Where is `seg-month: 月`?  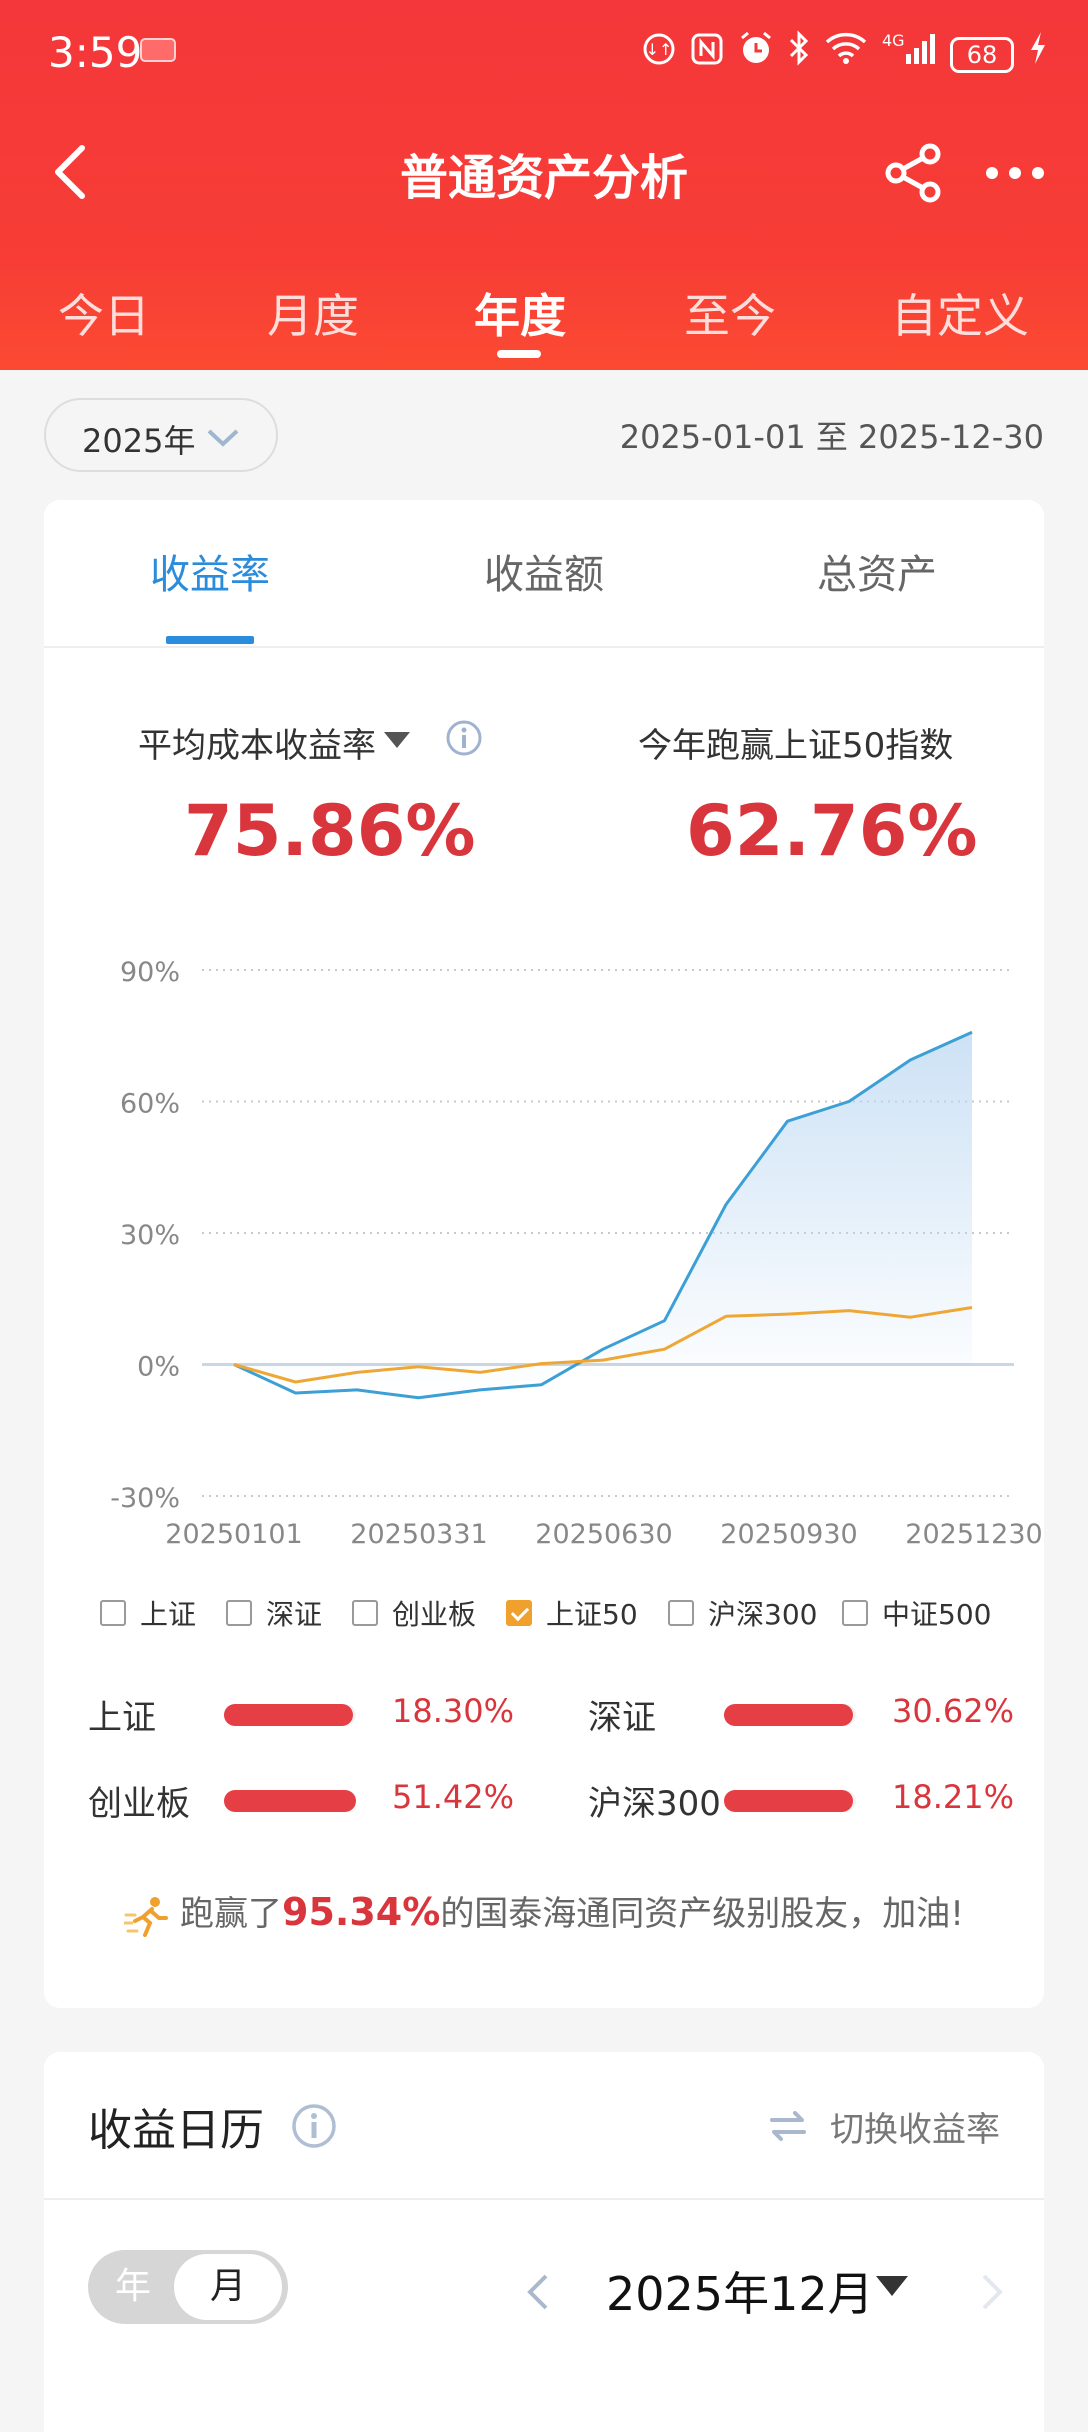
seg-month: 月 is located at coordinates (228, 2287).